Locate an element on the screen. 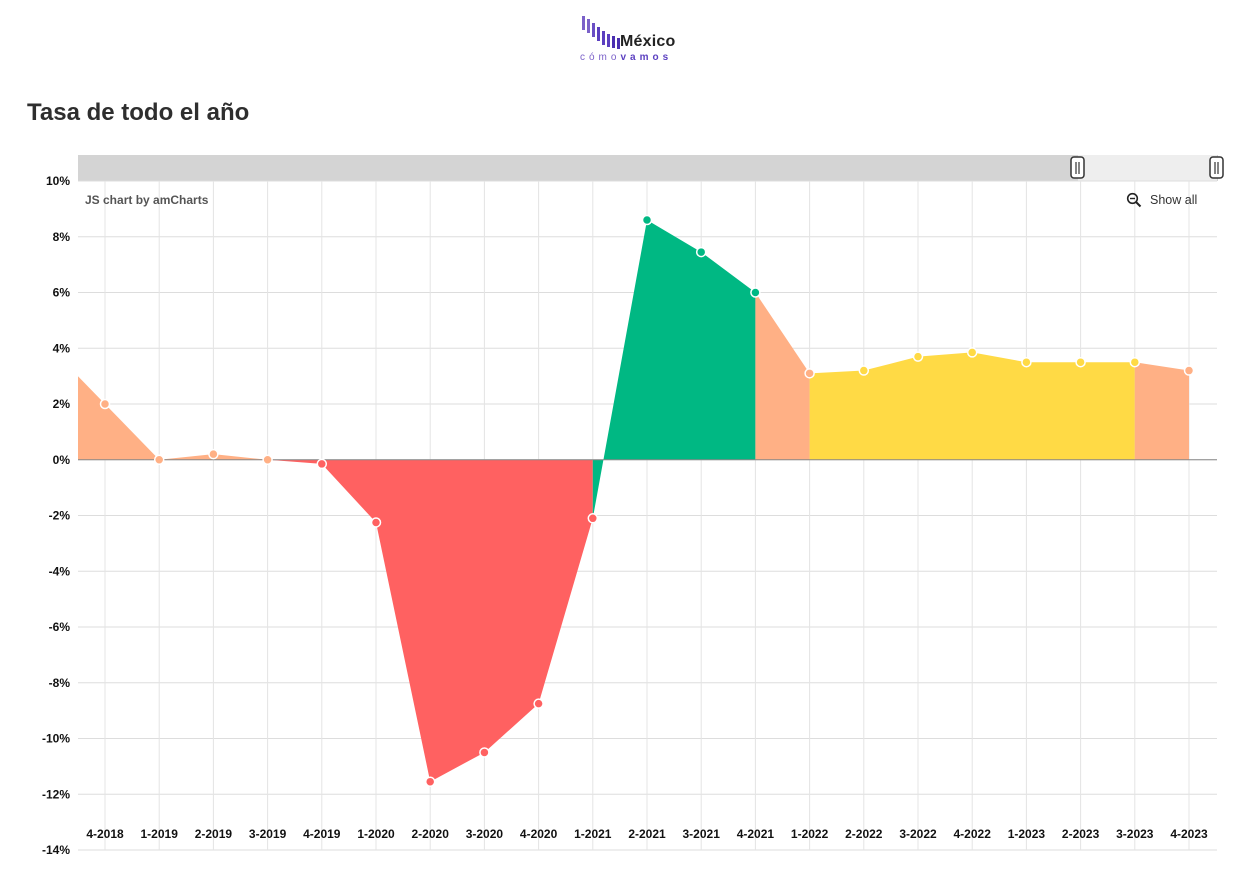 The width and height of the screenshot is (1247, 877). scrollbar-selection is located at coordinates (1147, 168).